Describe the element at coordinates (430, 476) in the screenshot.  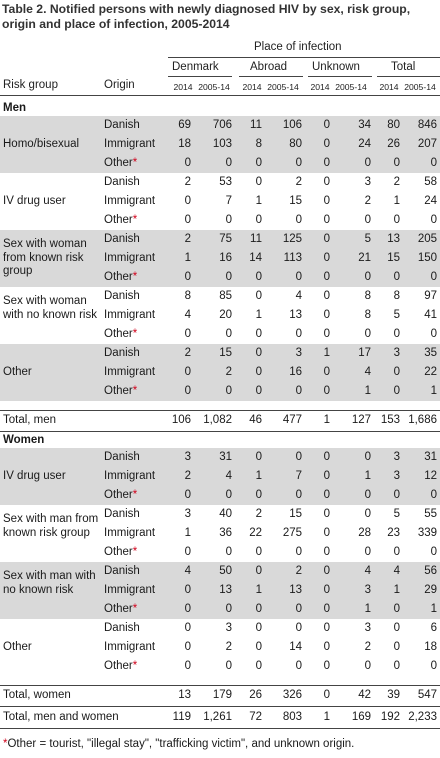
I see `value-cell: 12` at that location.